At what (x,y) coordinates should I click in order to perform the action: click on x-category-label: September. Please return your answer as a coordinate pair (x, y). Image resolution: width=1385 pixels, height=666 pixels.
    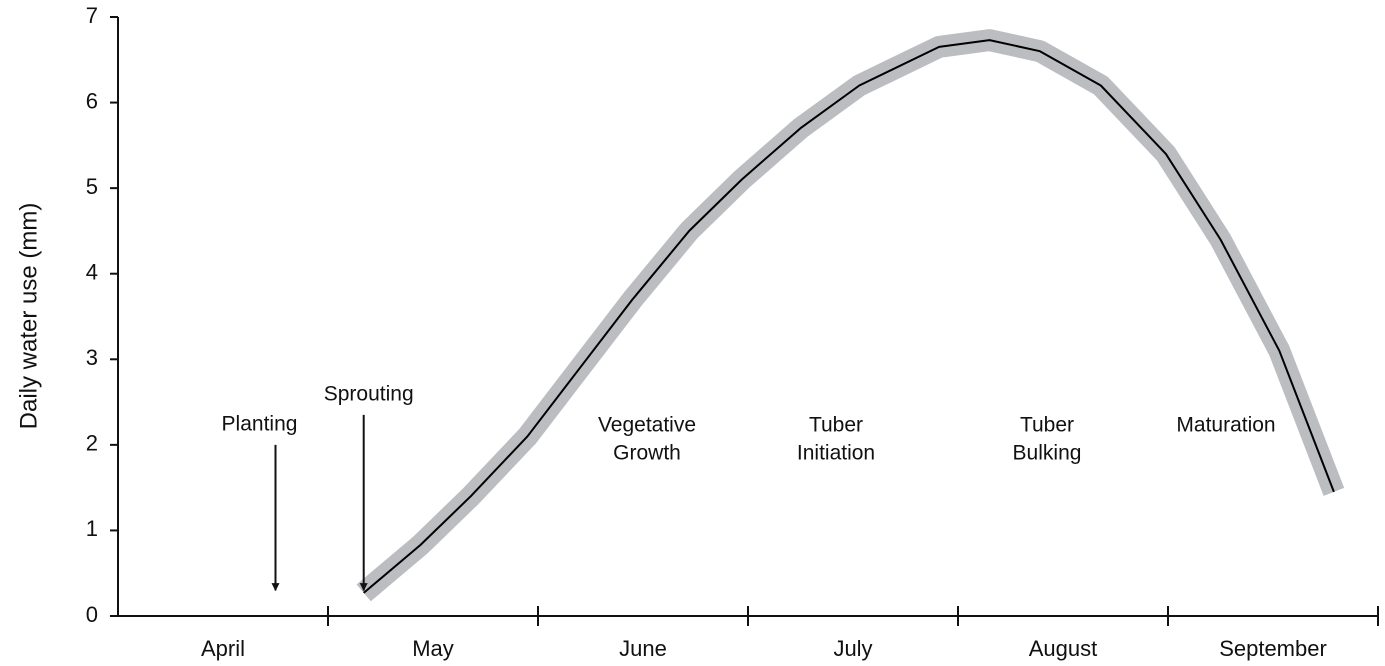
    Looking at the image, I should click on (1273, 648).